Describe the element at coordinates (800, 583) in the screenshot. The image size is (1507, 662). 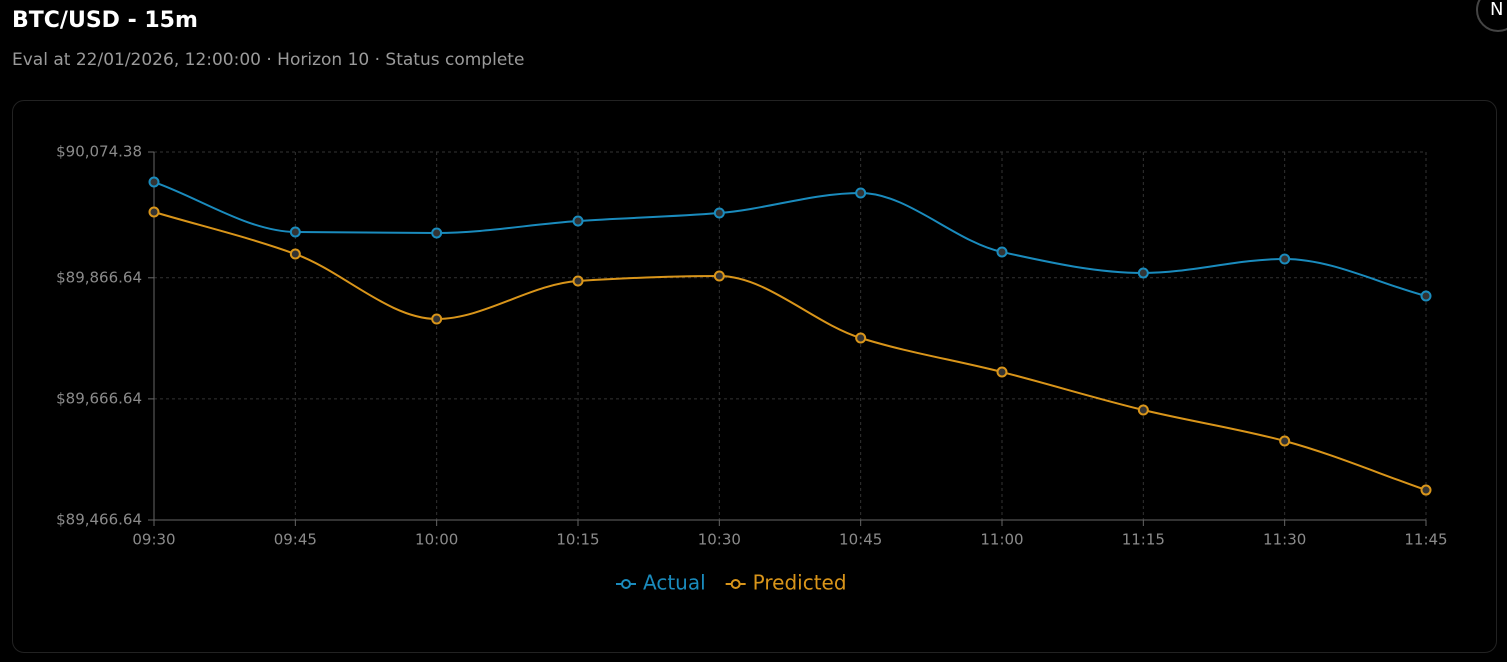
I see `legend-label: Predicted` at that location.